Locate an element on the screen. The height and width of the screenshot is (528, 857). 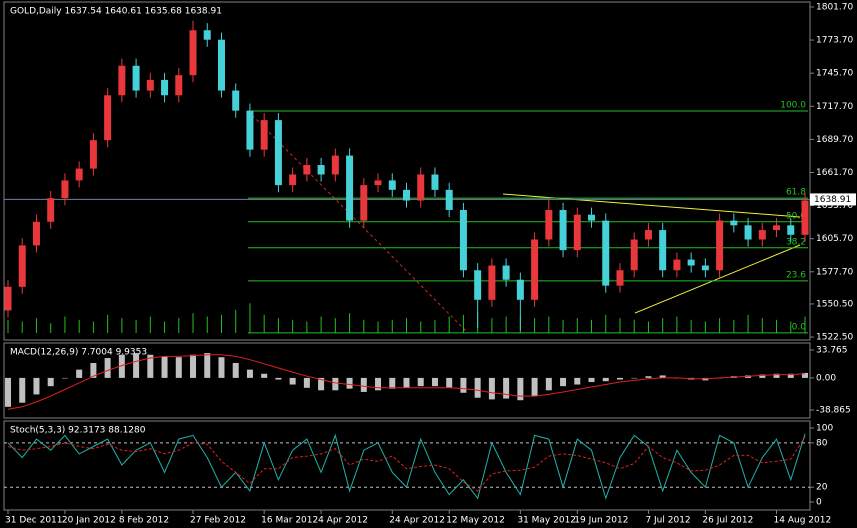
y-tick-label: 0.00 is located at coordinates (826, 378).